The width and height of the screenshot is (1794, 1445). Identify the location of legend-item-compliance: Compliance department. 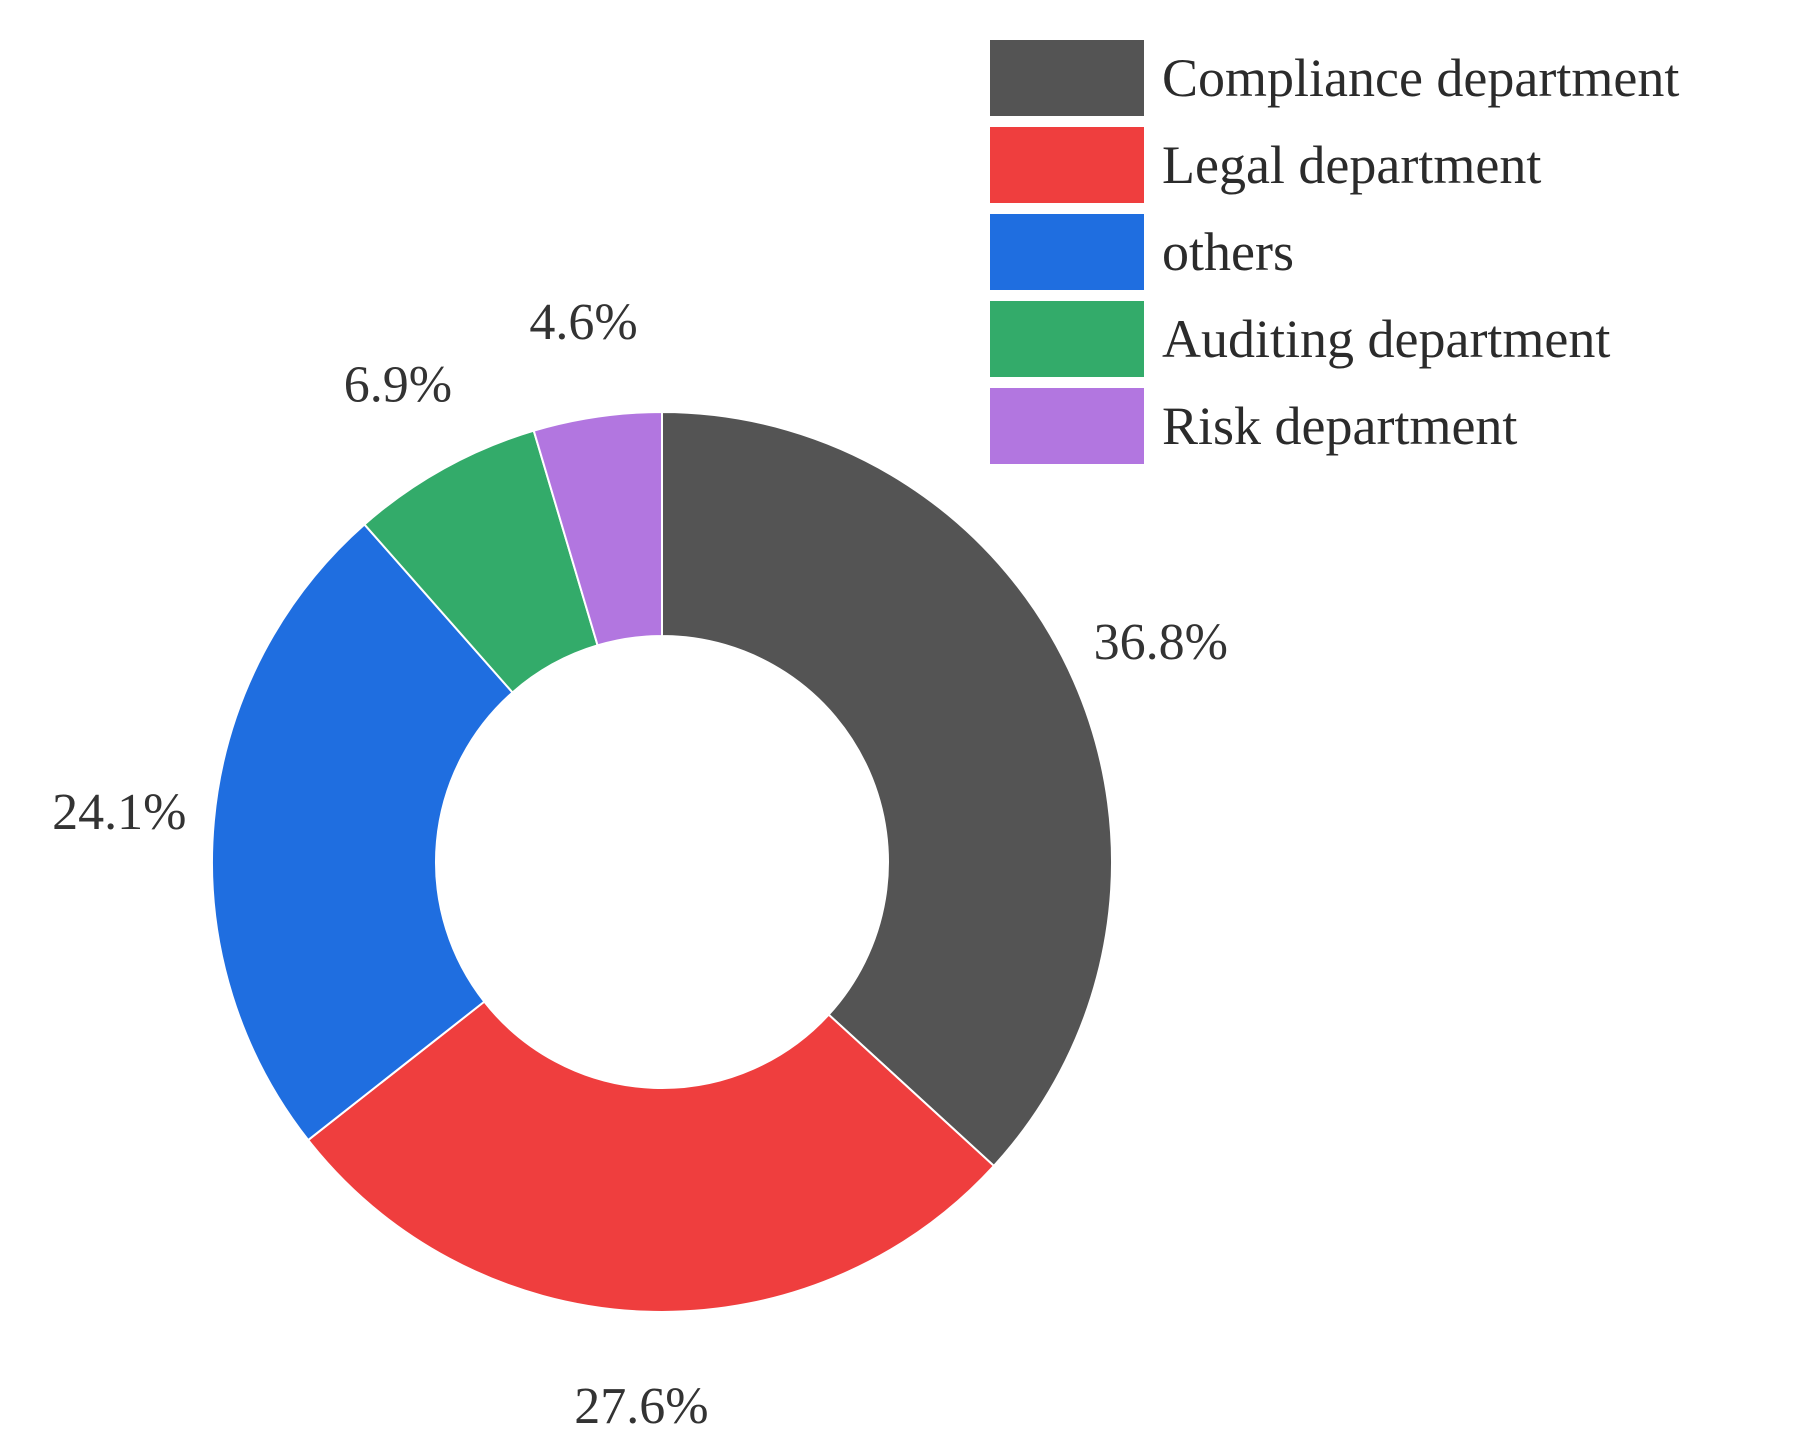
(1390, 77).